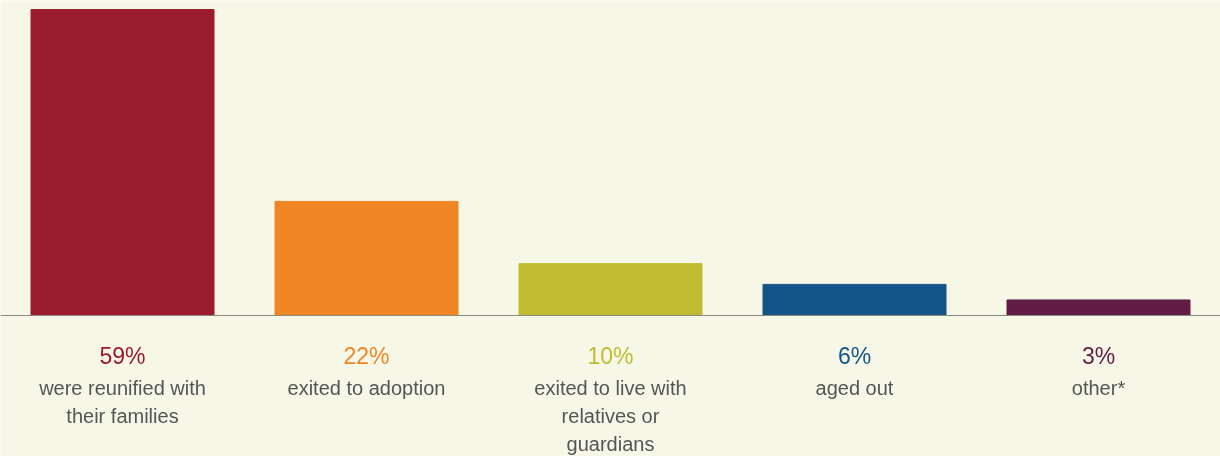 The width and height of the screenshot is (1220, 456). What do you see at coordinates (122, 401) in the screenshot?
I see `x-tick-label: were reunified with their families` at bounding box center [122, 401].